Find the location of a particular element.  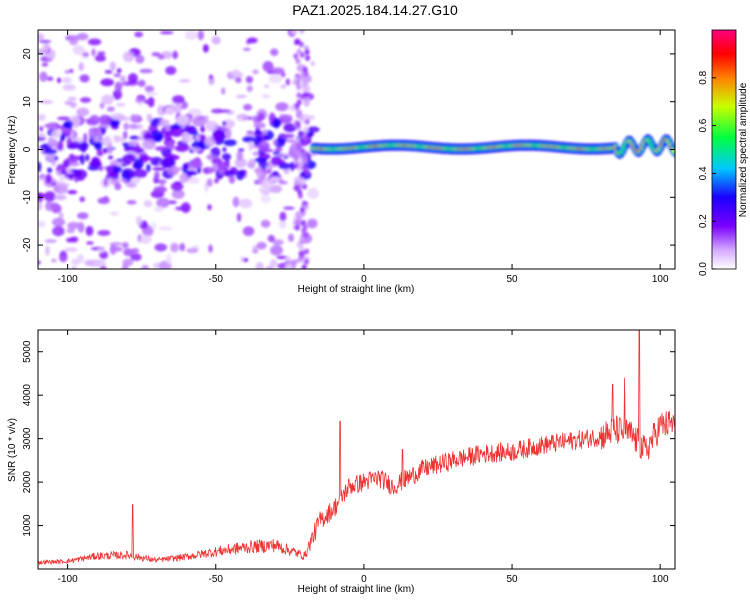

y-tick-label: -10 is located at coordinates (27, 197).